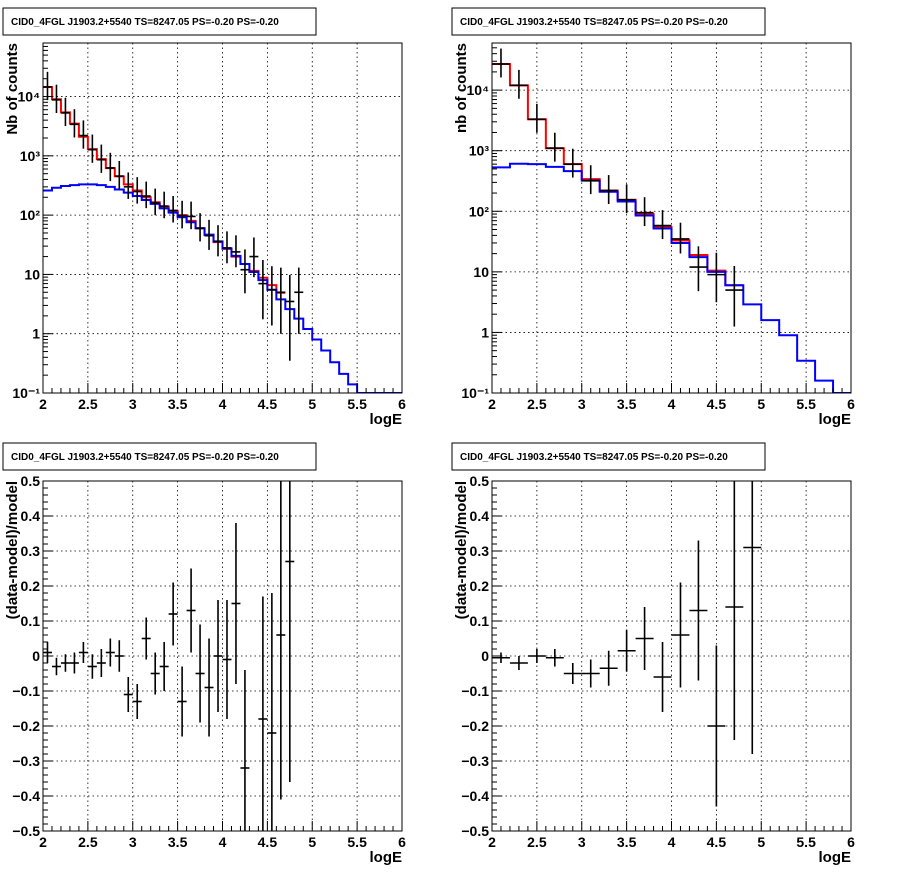 The height and width of the screenshot is (875, 898). What do you see at coordinates (12, 89) in the screenshot?
I see `y-axis-label: Nb of counts` at bounding box center [12, 89].